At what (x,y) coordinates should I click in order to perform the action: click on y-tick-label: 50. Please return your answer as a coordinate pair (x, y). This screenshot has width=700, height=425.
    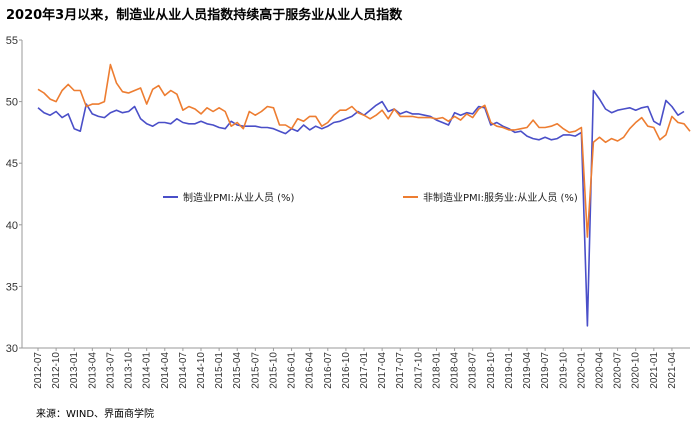
    Looking at the image, I should click on (12, 103).